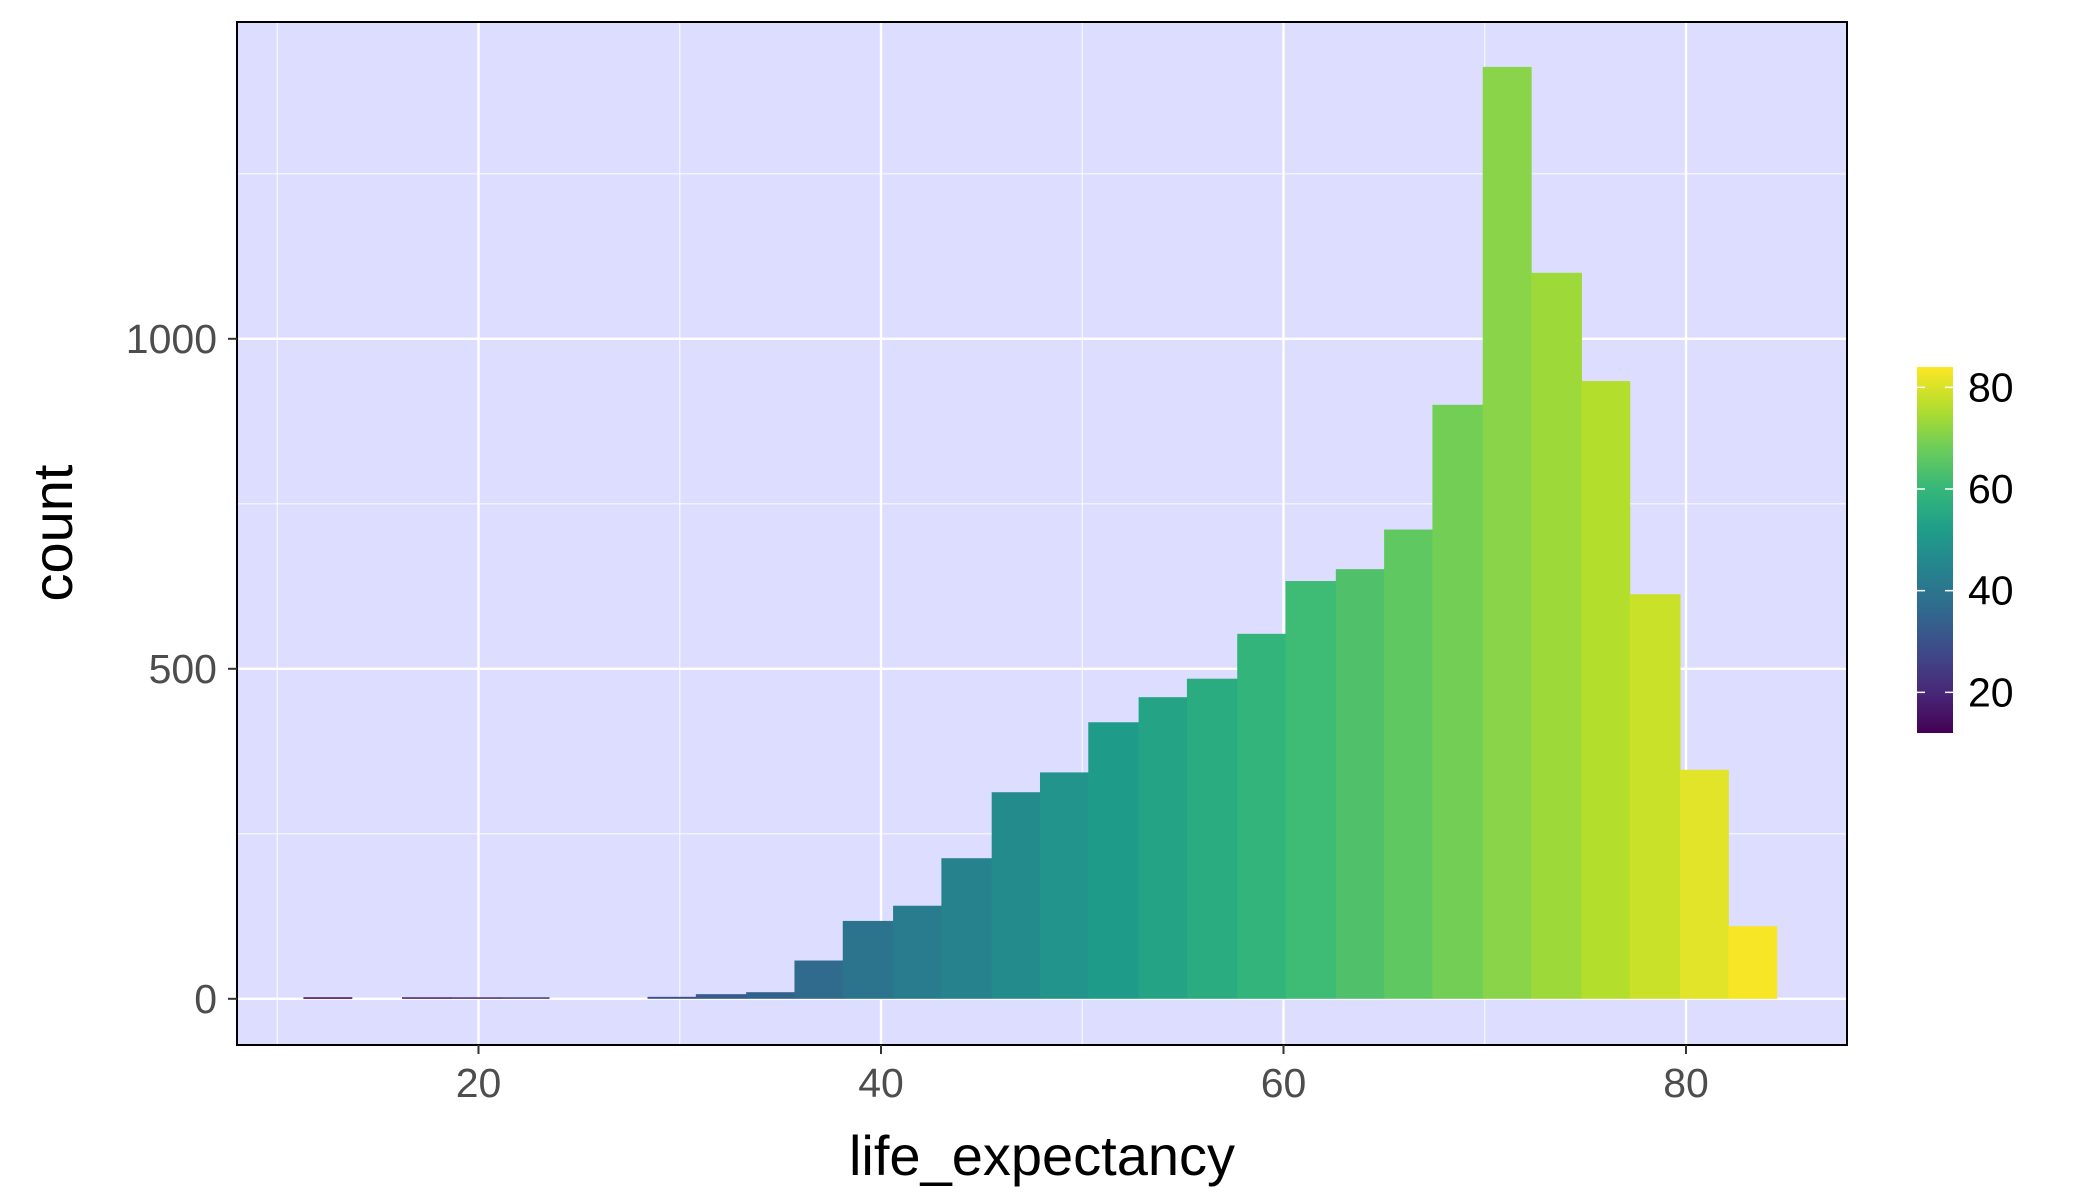 Image resolution: width=2100 pixels, height=1200 pixels. I want to click on y-tick-label: 500, so click(183, 669).